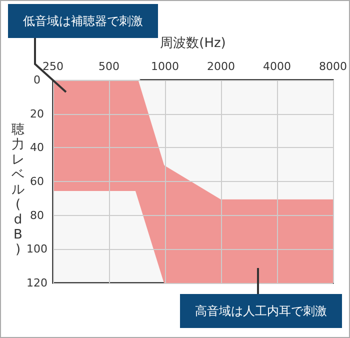 This screenshot has height=338, width=350. I want to click on x-axis-title: 周波数(Hz), so click(193, 43).